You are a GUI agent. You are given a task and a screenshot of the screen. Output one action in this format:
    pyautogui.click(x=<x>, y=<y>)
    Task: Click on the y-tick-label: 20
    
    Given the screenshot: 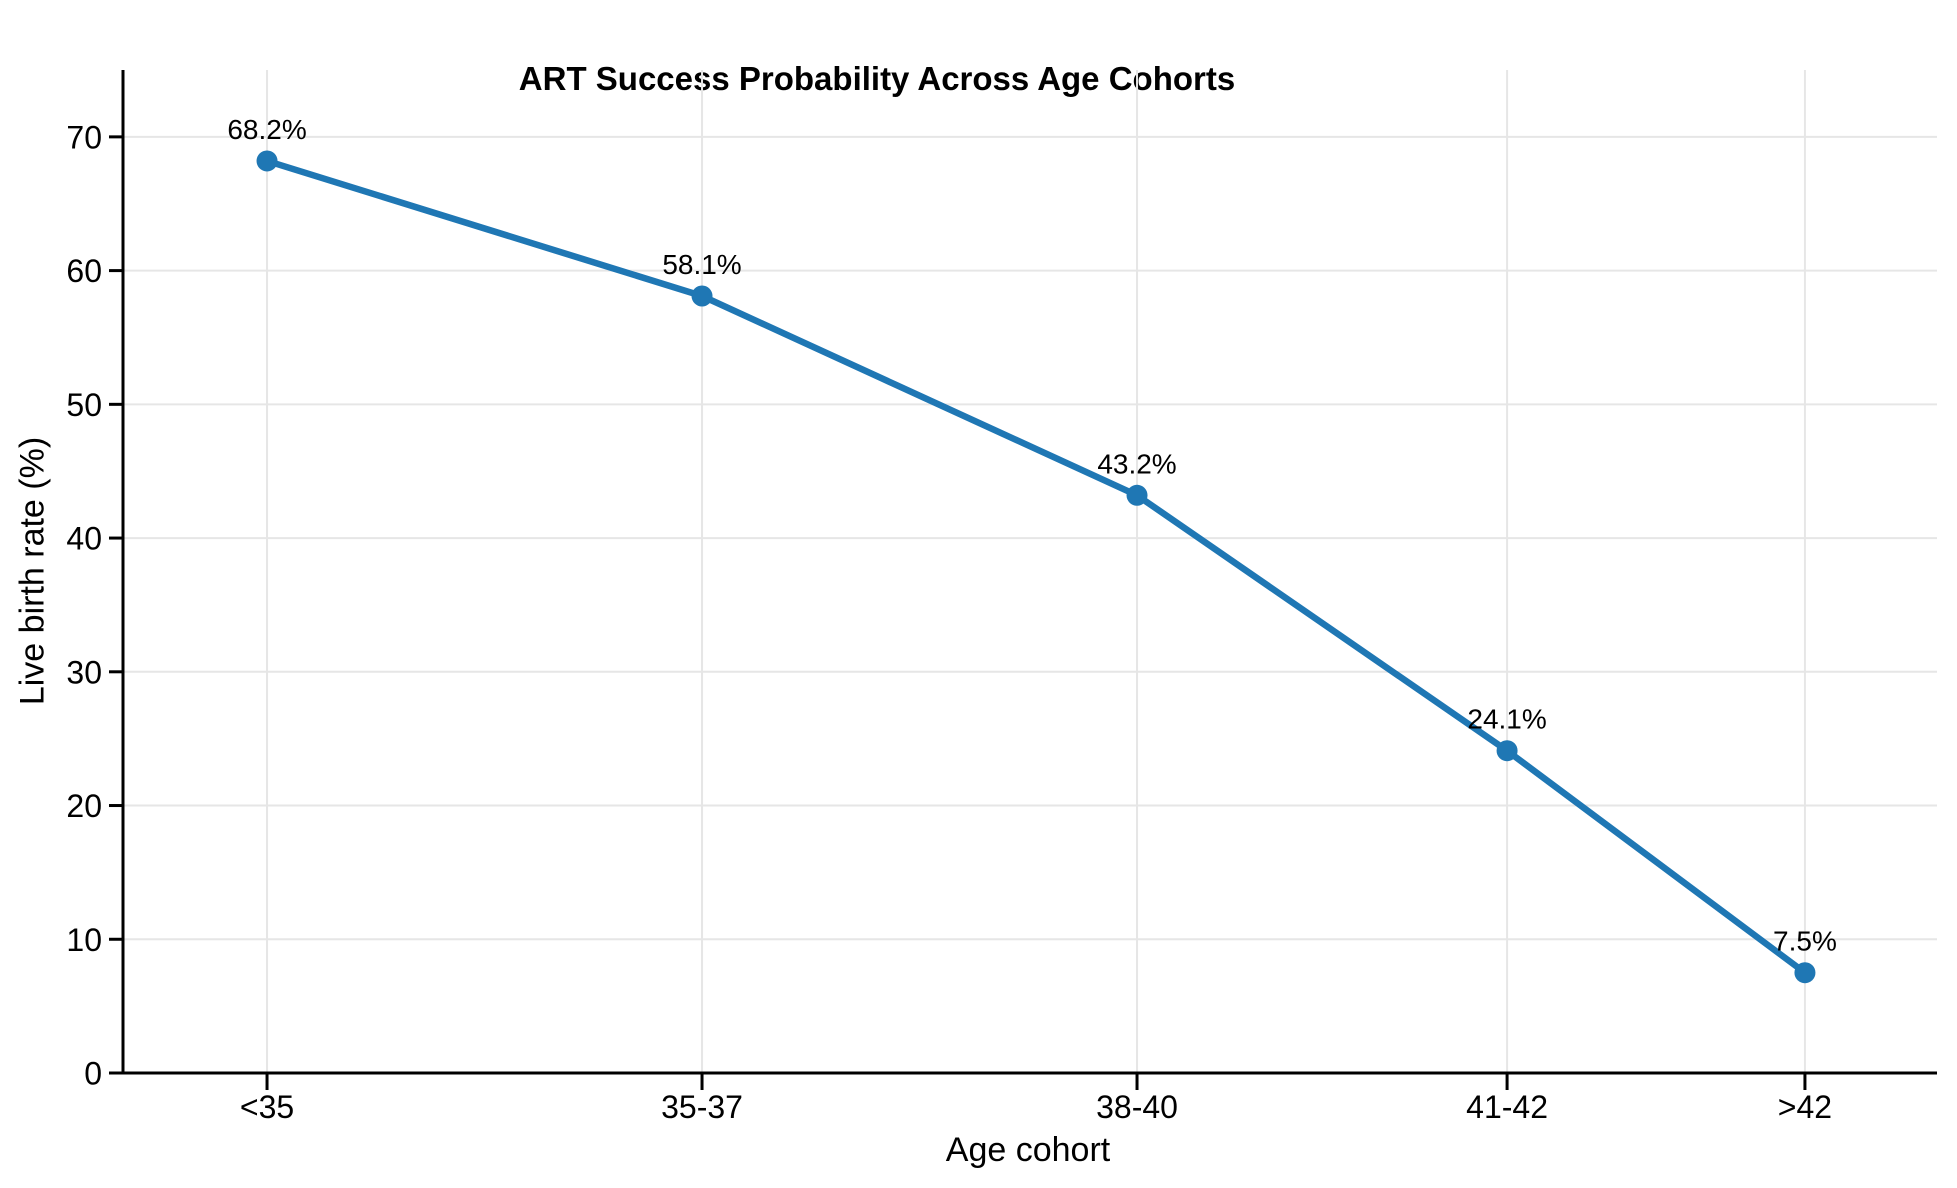 What is the action you would take?
    pyautogui.click(x=84, y=806)
    